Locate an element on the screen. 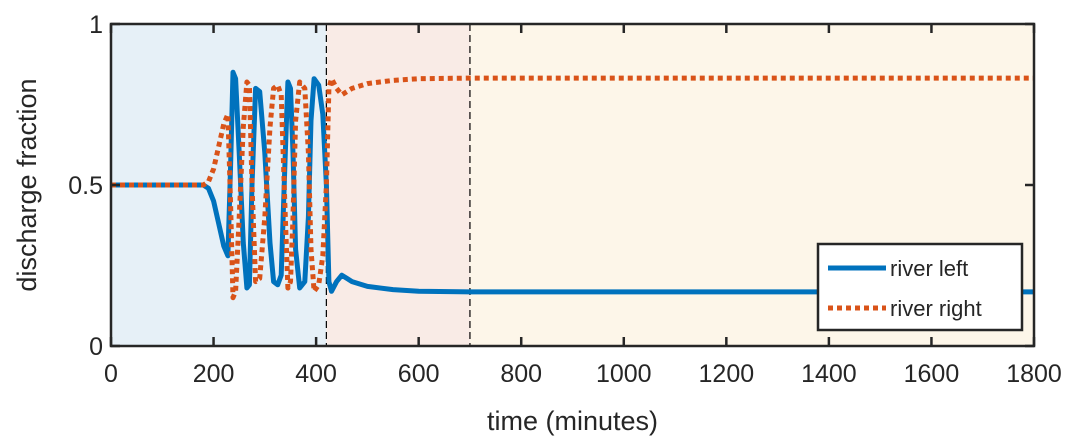  legend-box is located at coordinates (920, 287).